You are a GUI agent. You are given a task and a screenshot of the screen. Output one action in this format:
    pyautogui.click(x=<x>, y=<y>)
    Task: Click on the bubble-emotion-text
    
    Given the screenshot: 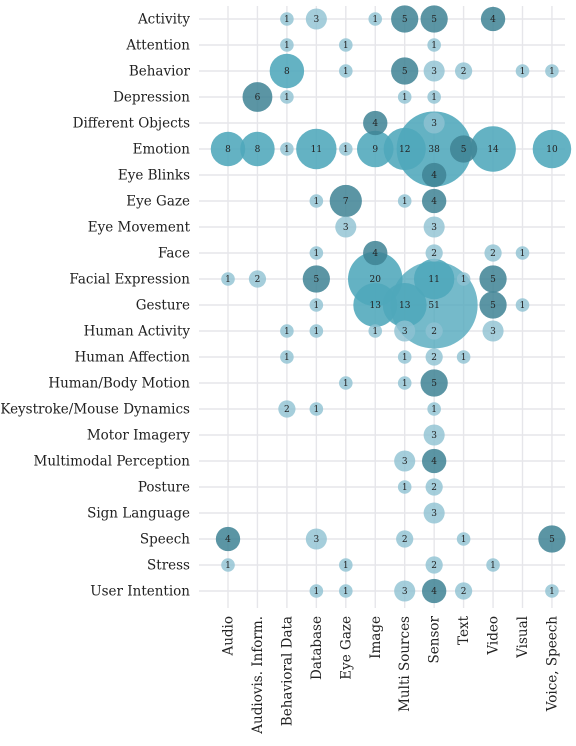 What is the action you would take?
    pyautogui.click(x=463, y=149)
    